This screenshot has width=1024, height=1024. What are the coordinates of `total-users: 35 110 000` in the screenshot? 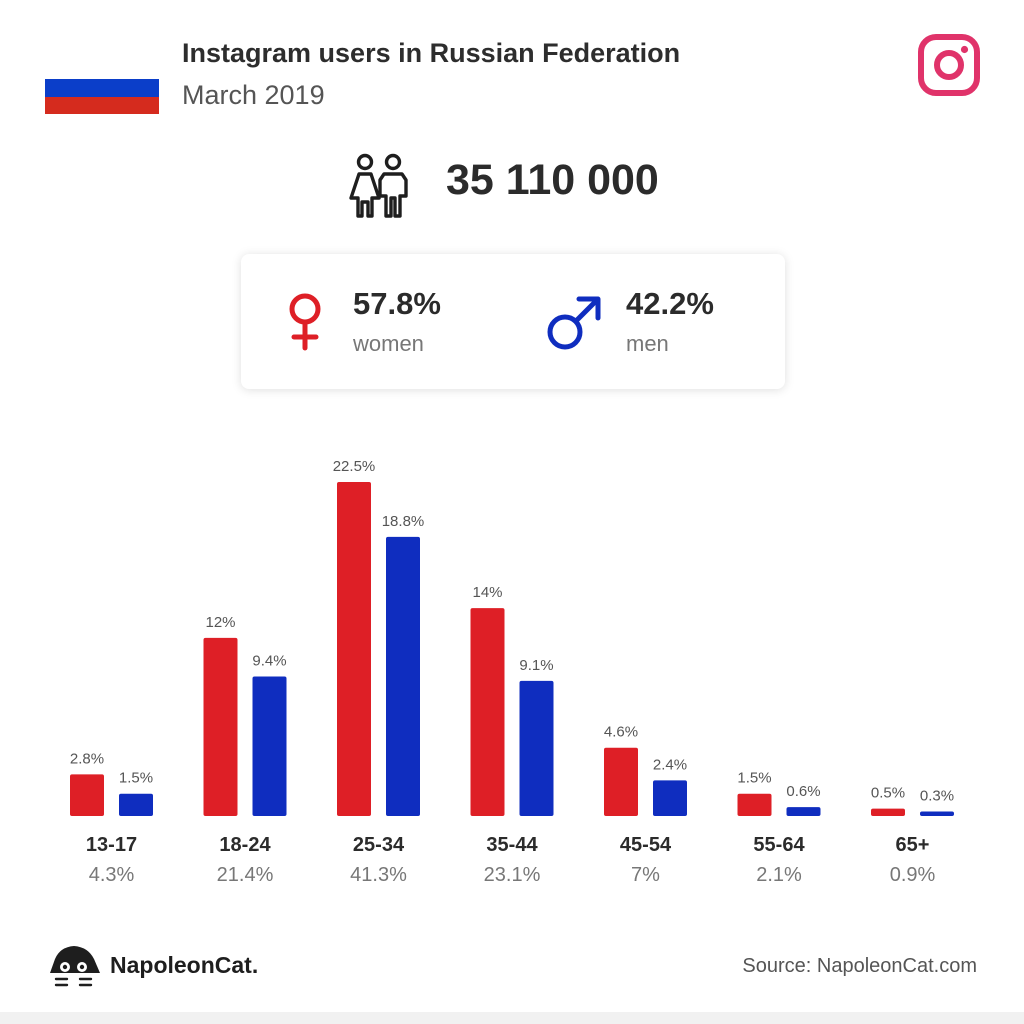 It's located at (552, 180).